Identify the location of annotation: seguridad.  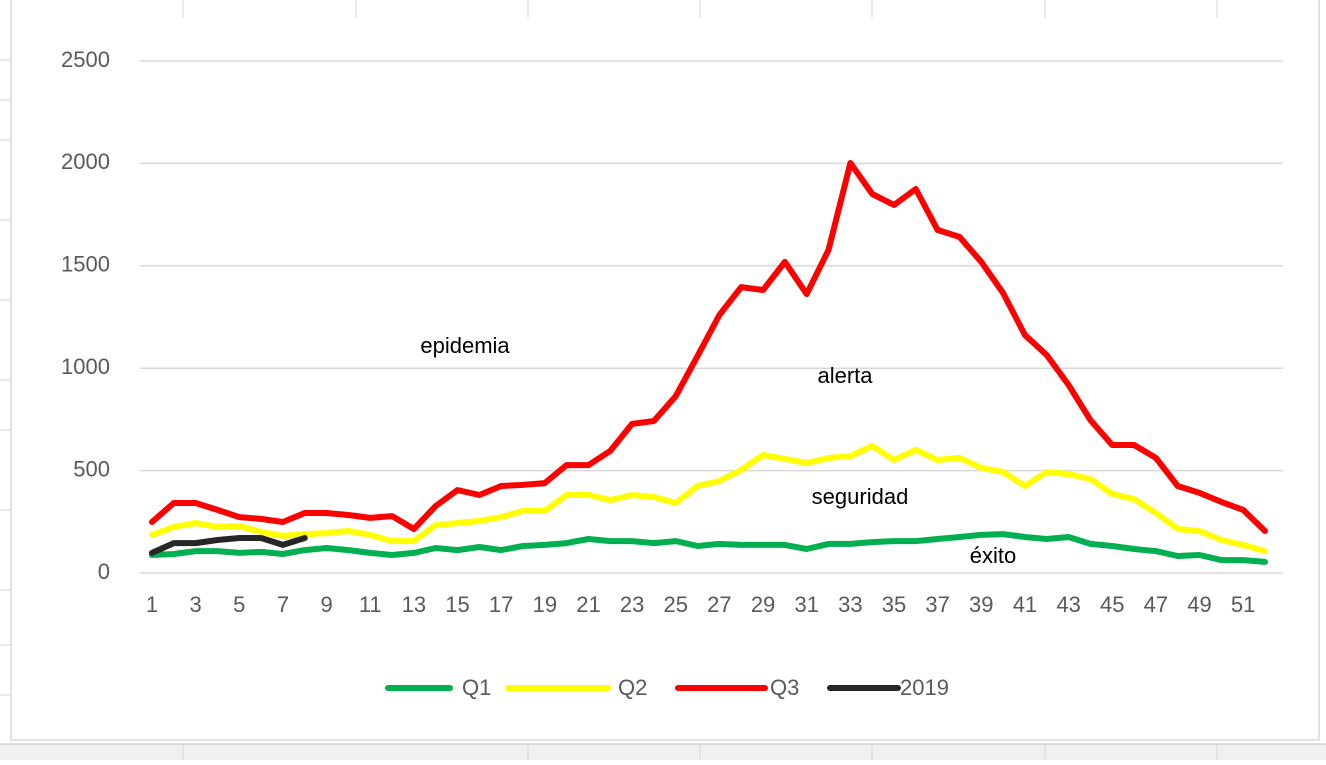
(860, 496).